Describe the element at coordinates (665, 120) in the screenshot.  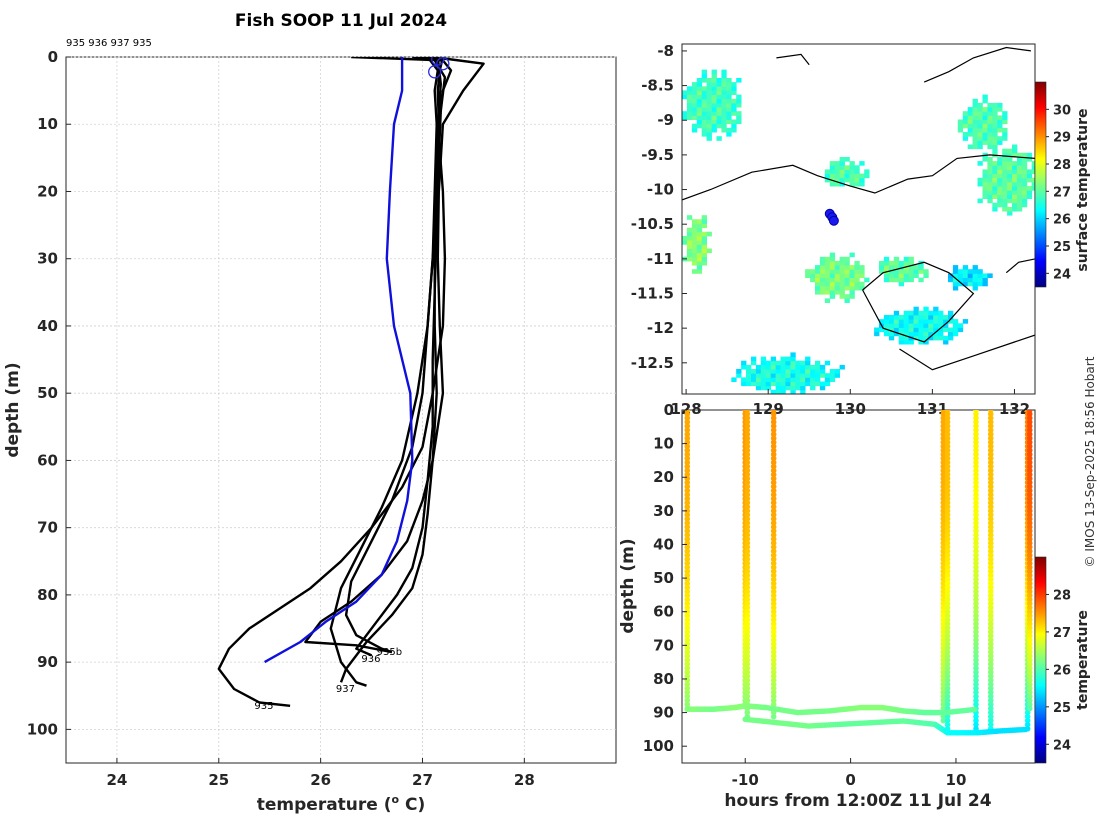
I see `map-y-tick-label: -9` at that location.